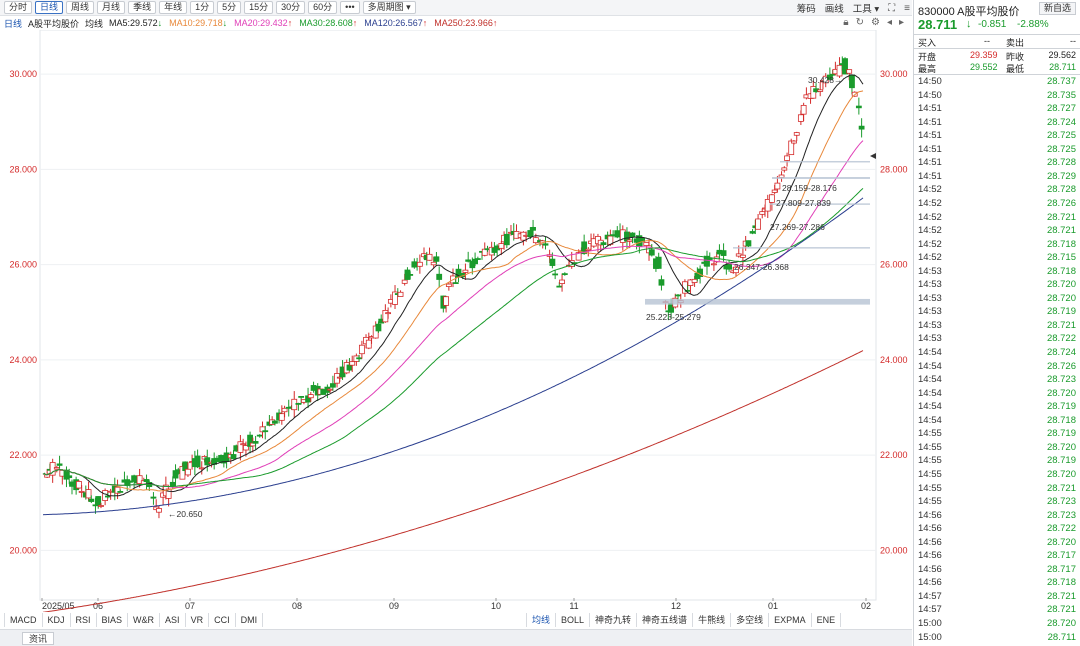  I want to click on ma-type-label: 均线, so click(94, 23).